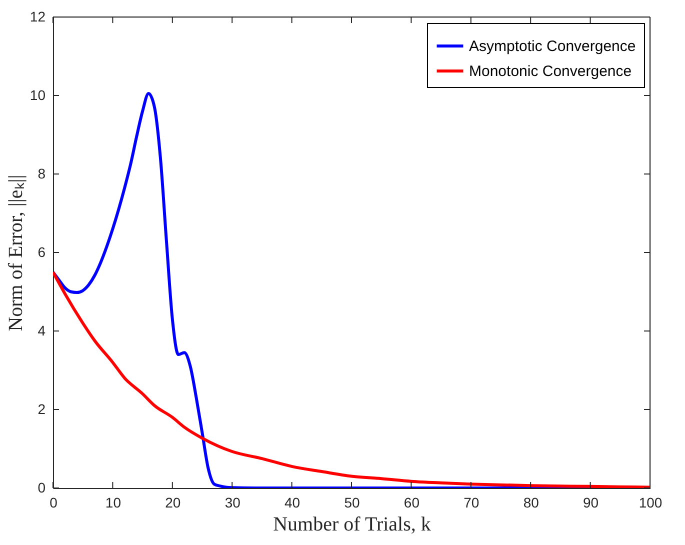  What do you see at coordinates (550, 71) in the screenshot?
I see `legend-label: Monotonic Convergence` at bounding box center [550, 71].